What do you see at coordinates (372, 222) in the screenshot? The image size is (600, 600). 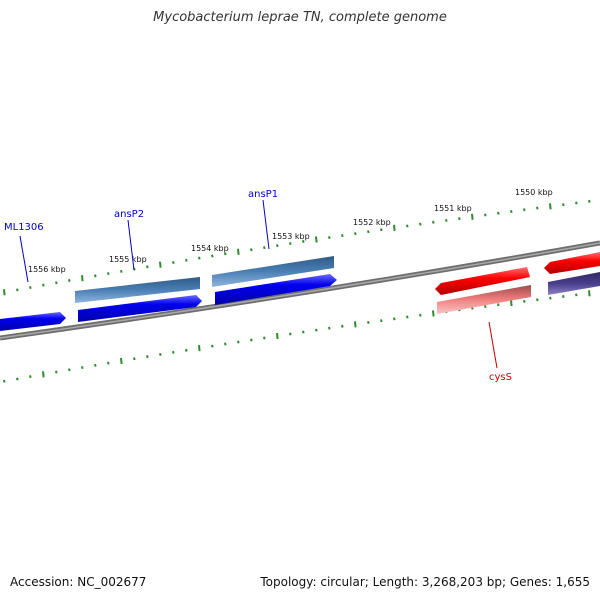 I see `kbp-label: 1552 kbp` at bounding box center [372, 222].